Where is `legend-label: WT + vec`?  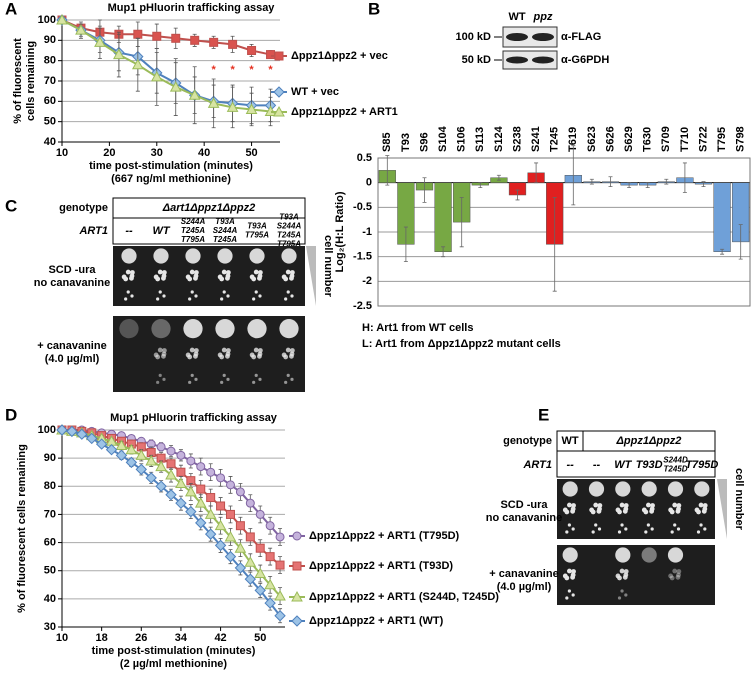 legend-label: WT + vec is located at coordinates (315, 92).